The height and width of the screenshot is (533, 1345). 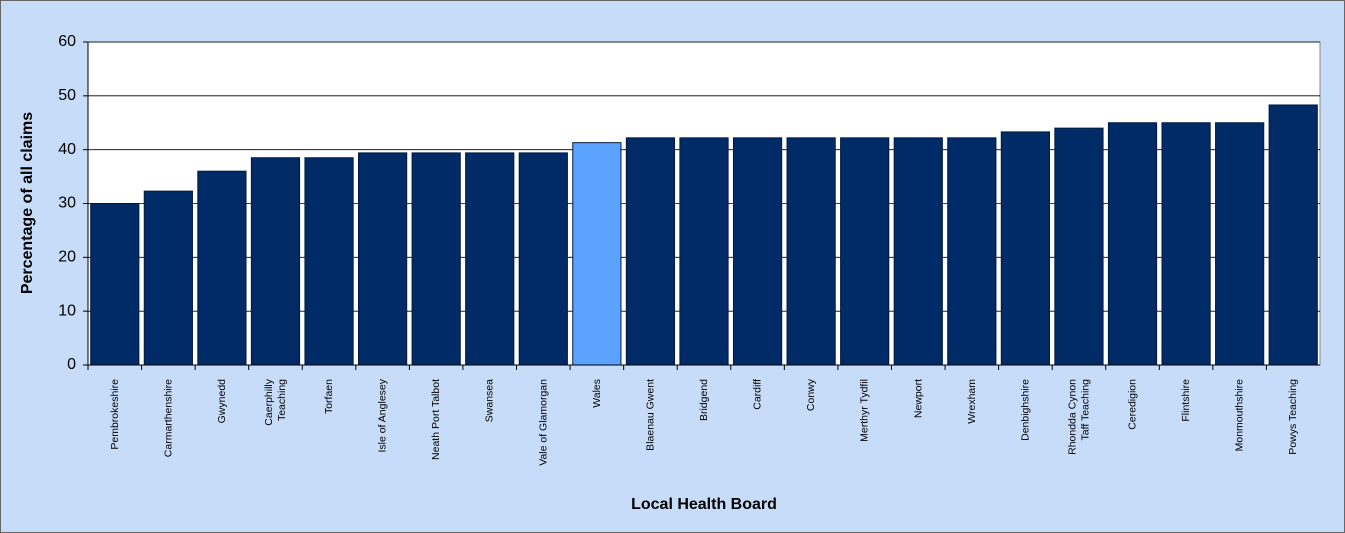 I want to click on x-tick-label: Isle of Anglesey, so click(x=382, y=415).